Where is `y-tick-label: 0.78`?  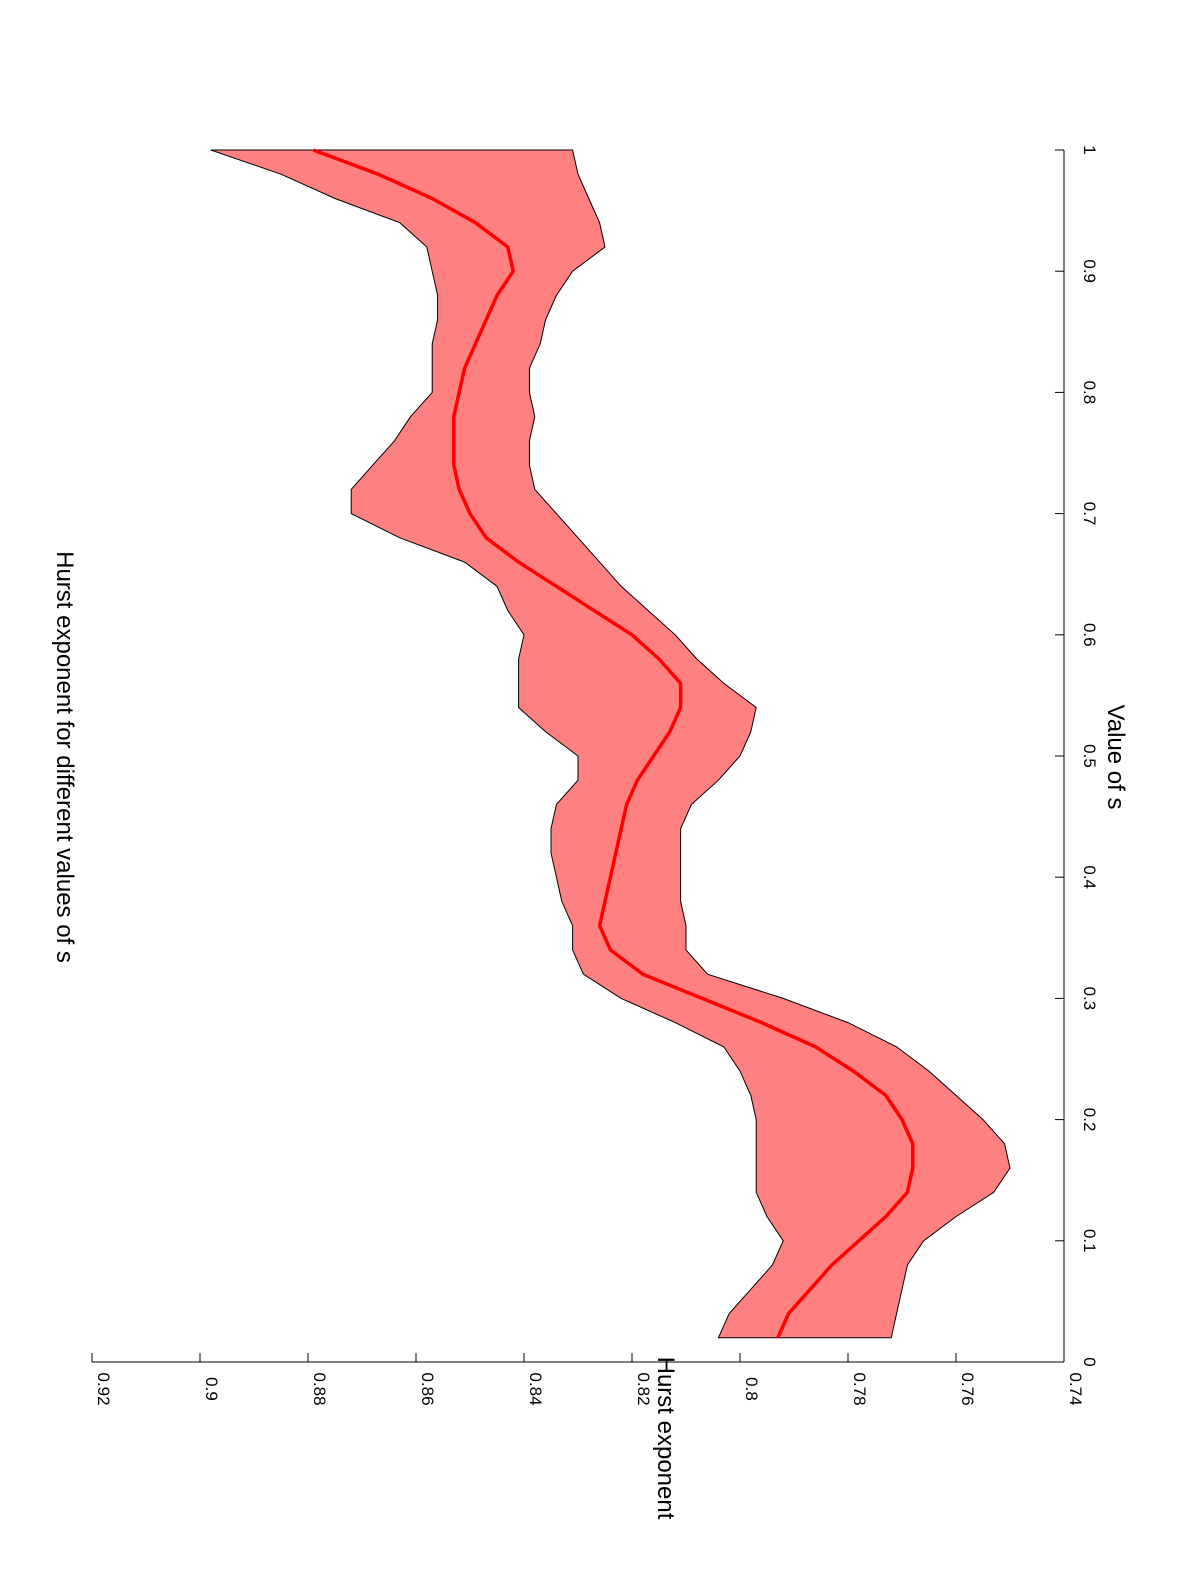
y-tick-label: 0.78 is located at coordinates (859, 1388).